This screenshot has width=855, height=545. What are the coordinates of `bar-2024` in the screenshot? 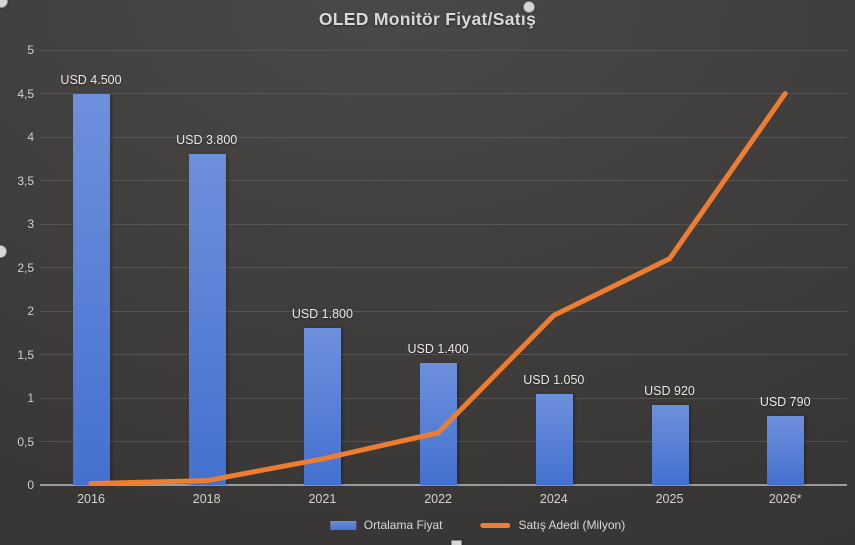 It's located at (554, 439).